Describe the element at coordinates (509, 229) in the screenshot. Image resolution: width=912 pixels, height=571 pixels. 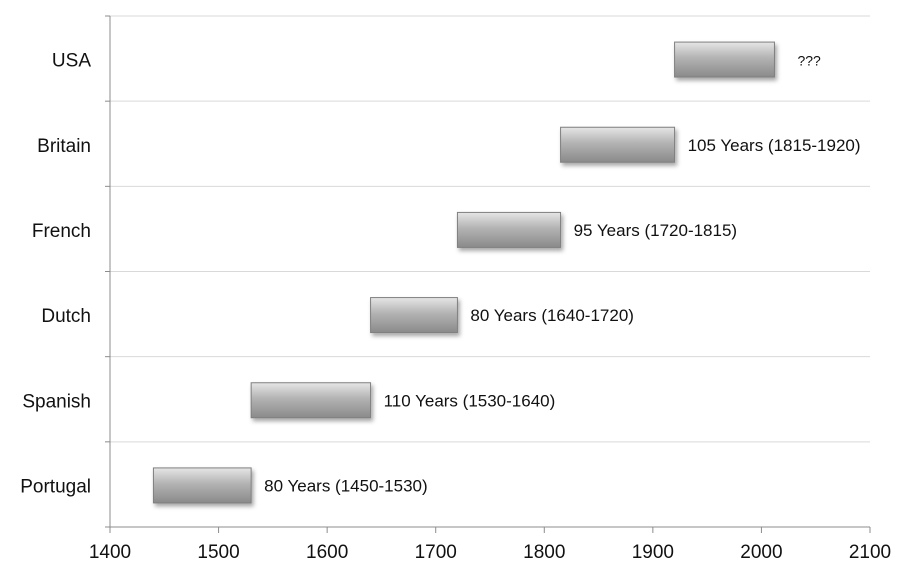
I see `bar-french` at that location.